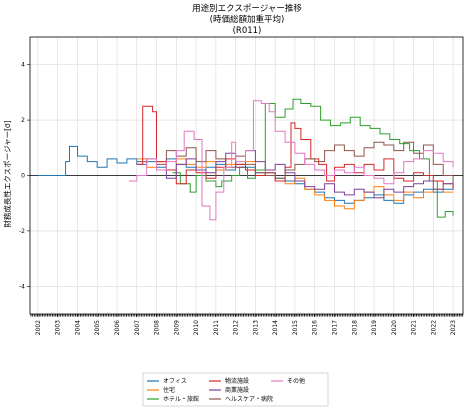  What do you see at coordinates (77, 327) in the screenshot?
I see `x-tick-label: 2004` at bounding box center [77, 327].